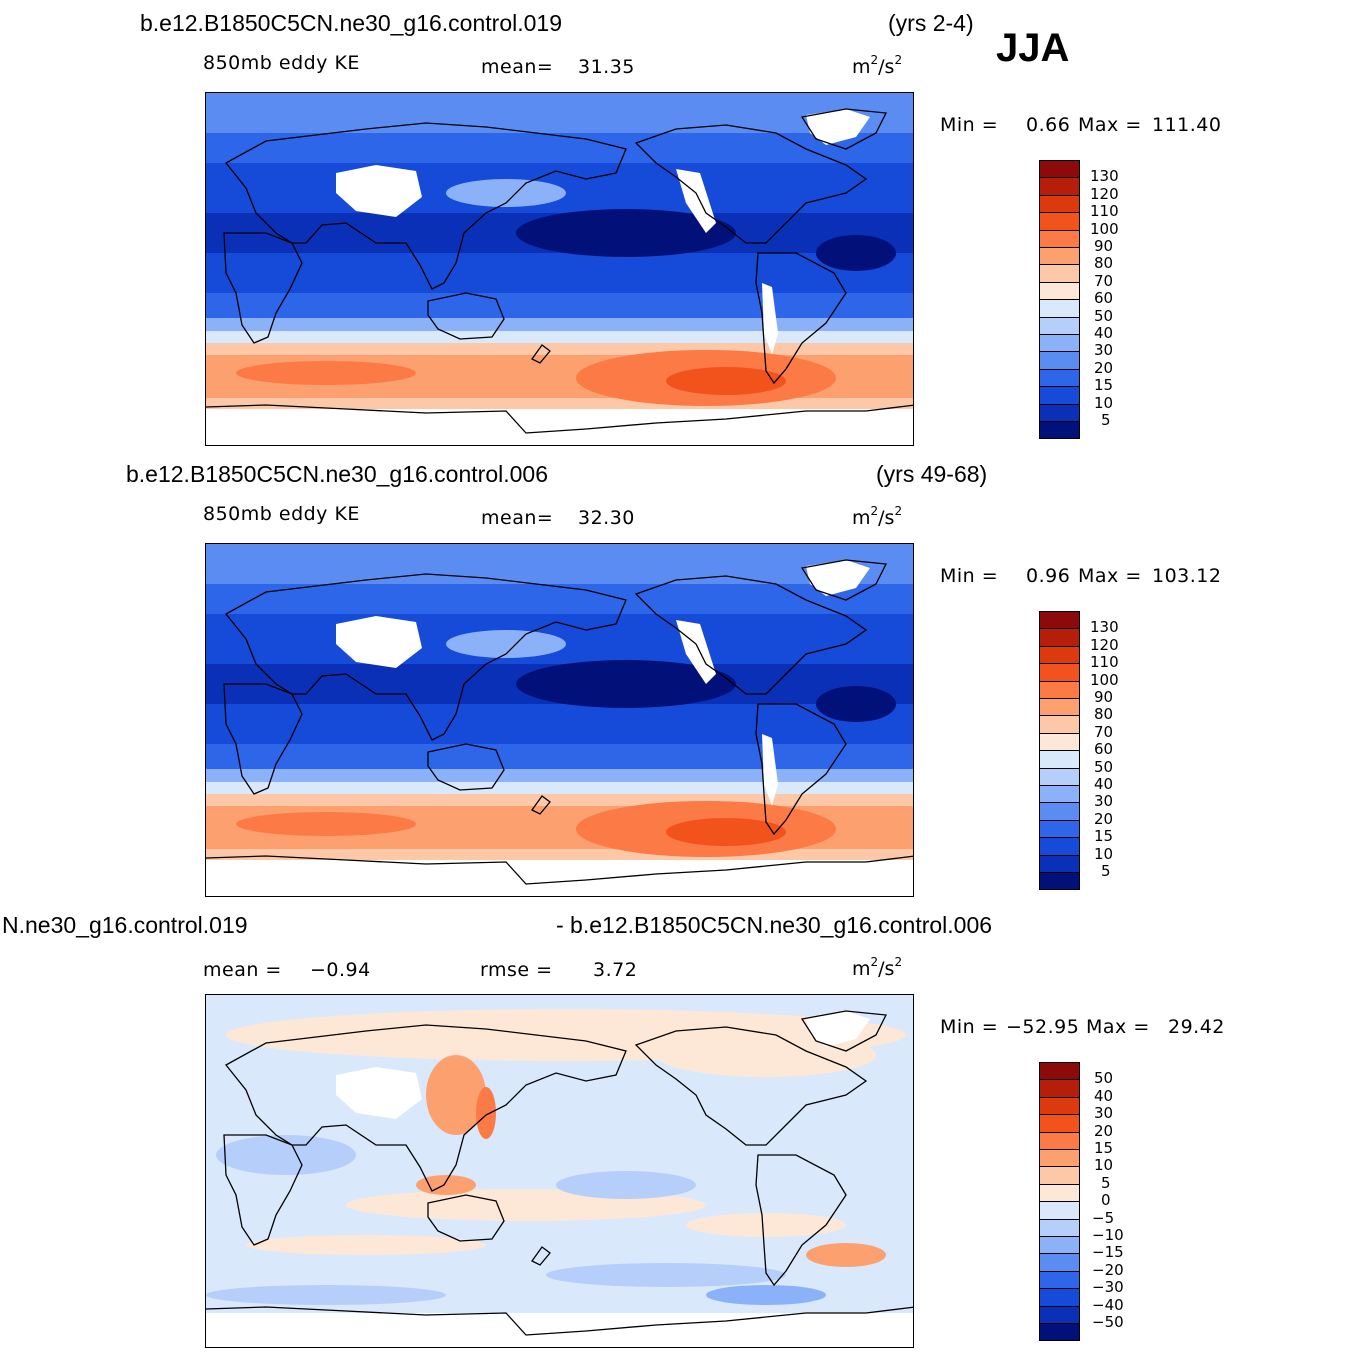  I want to click on panel1-min-label: Min =, so click(969, 125).